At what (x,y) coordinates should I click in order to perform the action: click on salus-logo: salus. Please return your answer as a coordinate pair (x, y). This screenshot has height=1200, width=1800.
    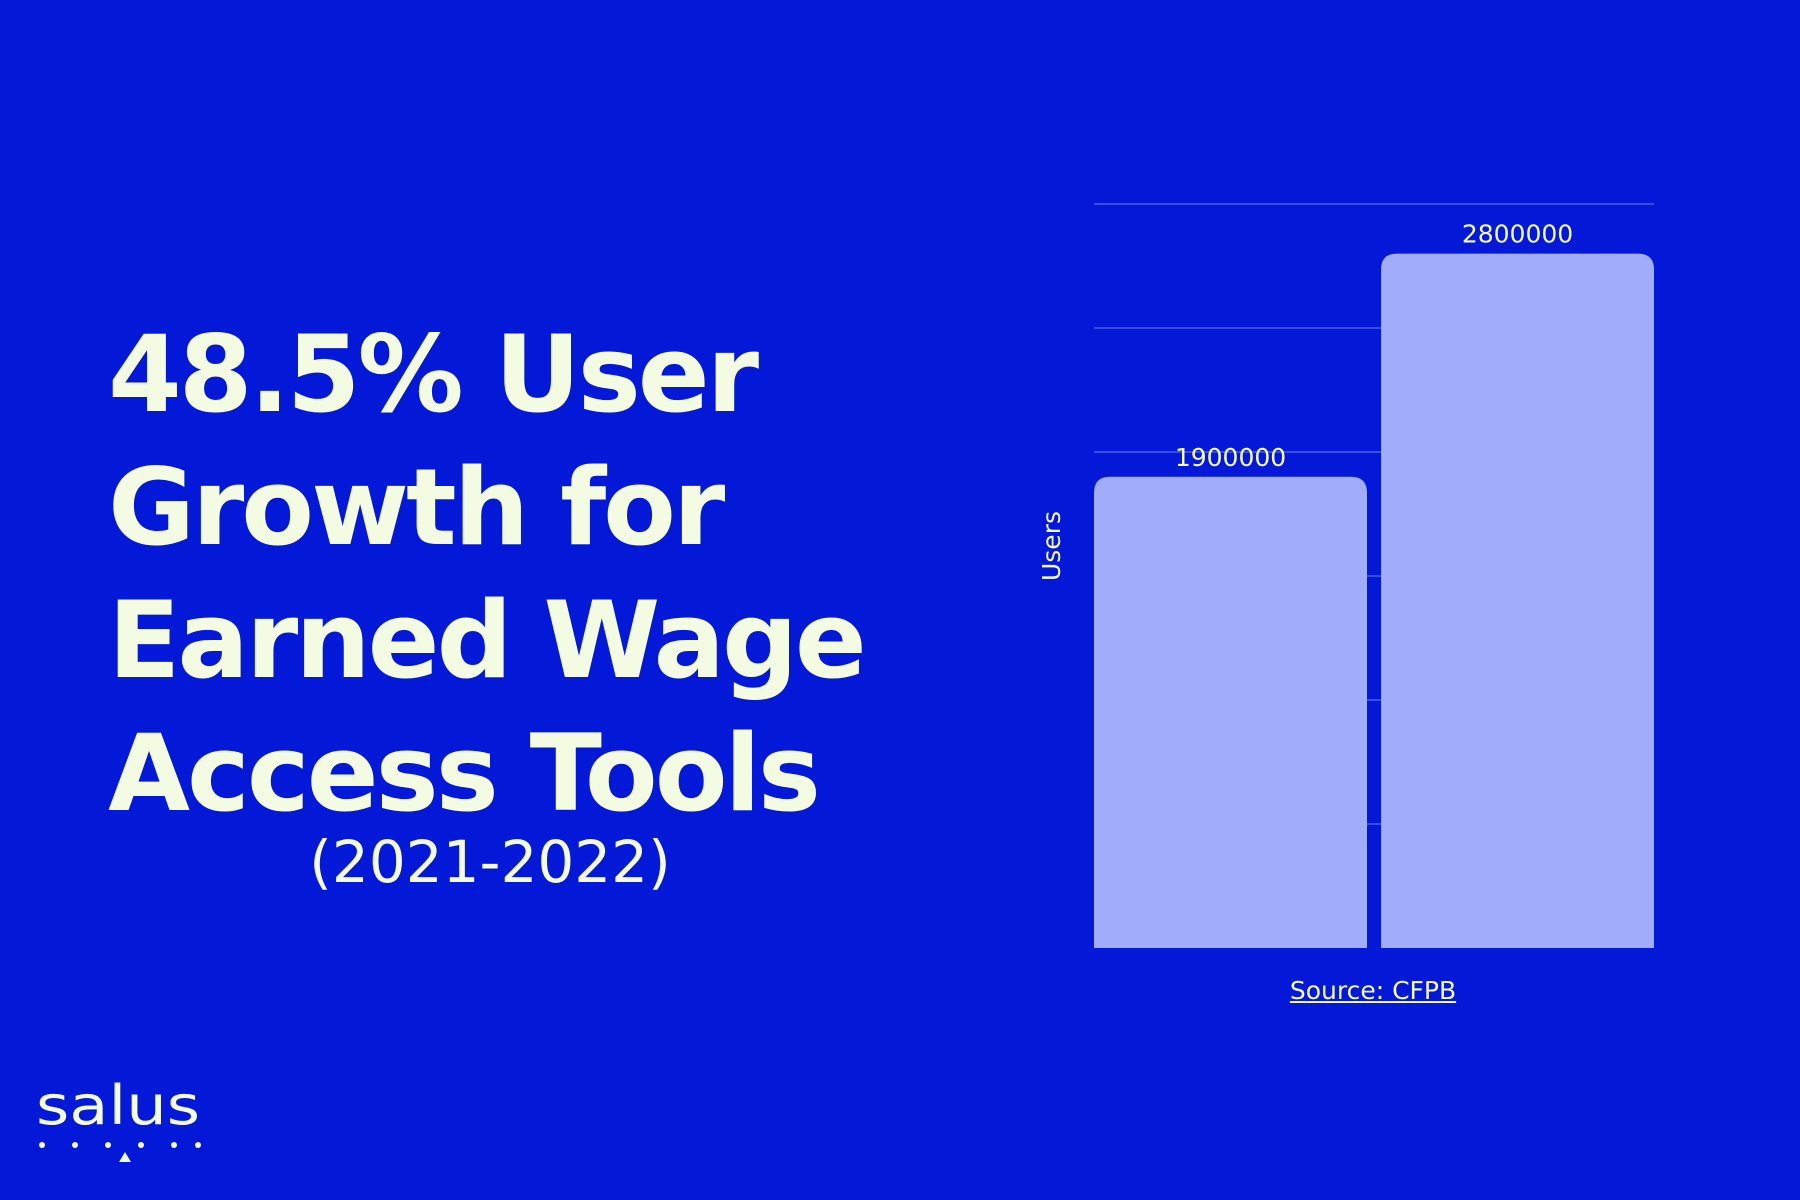
    Looking at the image, I should click on (118, 1118).